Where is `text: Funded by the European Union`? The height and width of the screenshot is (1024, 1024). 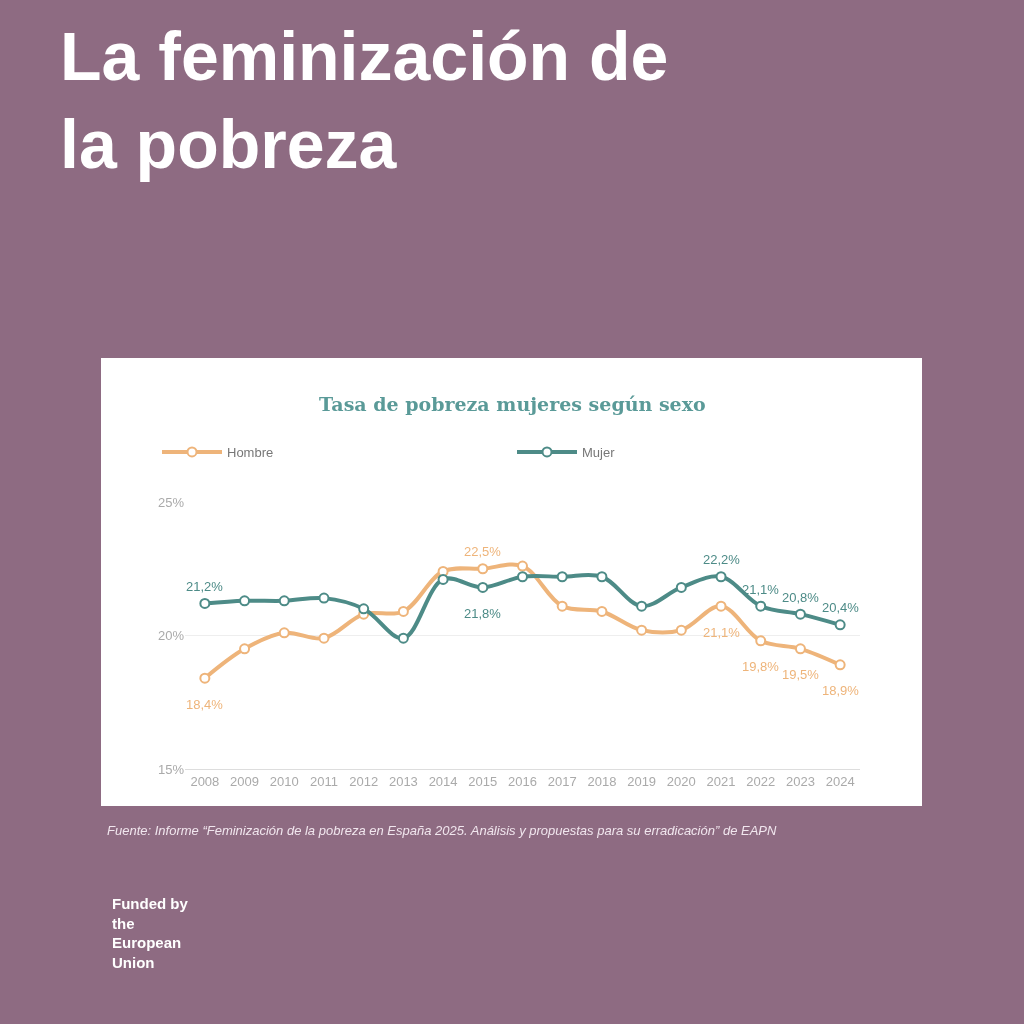 text: Funded by the European Union is located at coordinates (150, 933).